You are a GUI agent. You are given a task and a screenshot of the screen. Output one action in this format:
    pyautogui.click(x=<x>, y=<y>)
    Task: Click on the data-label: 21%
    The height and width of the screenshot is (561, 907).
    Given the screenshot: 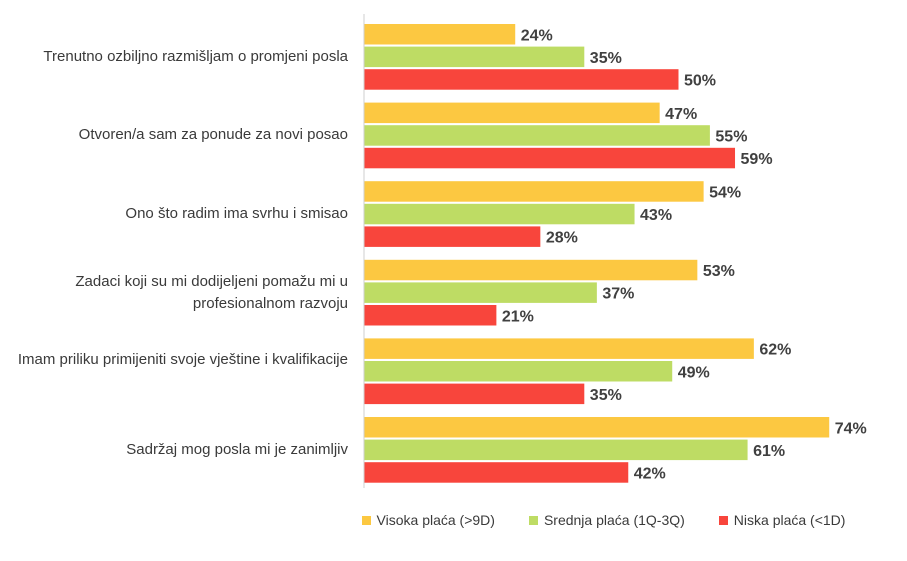 What is the action you would take?
    pyautogui.click(x=518, y=316)
    